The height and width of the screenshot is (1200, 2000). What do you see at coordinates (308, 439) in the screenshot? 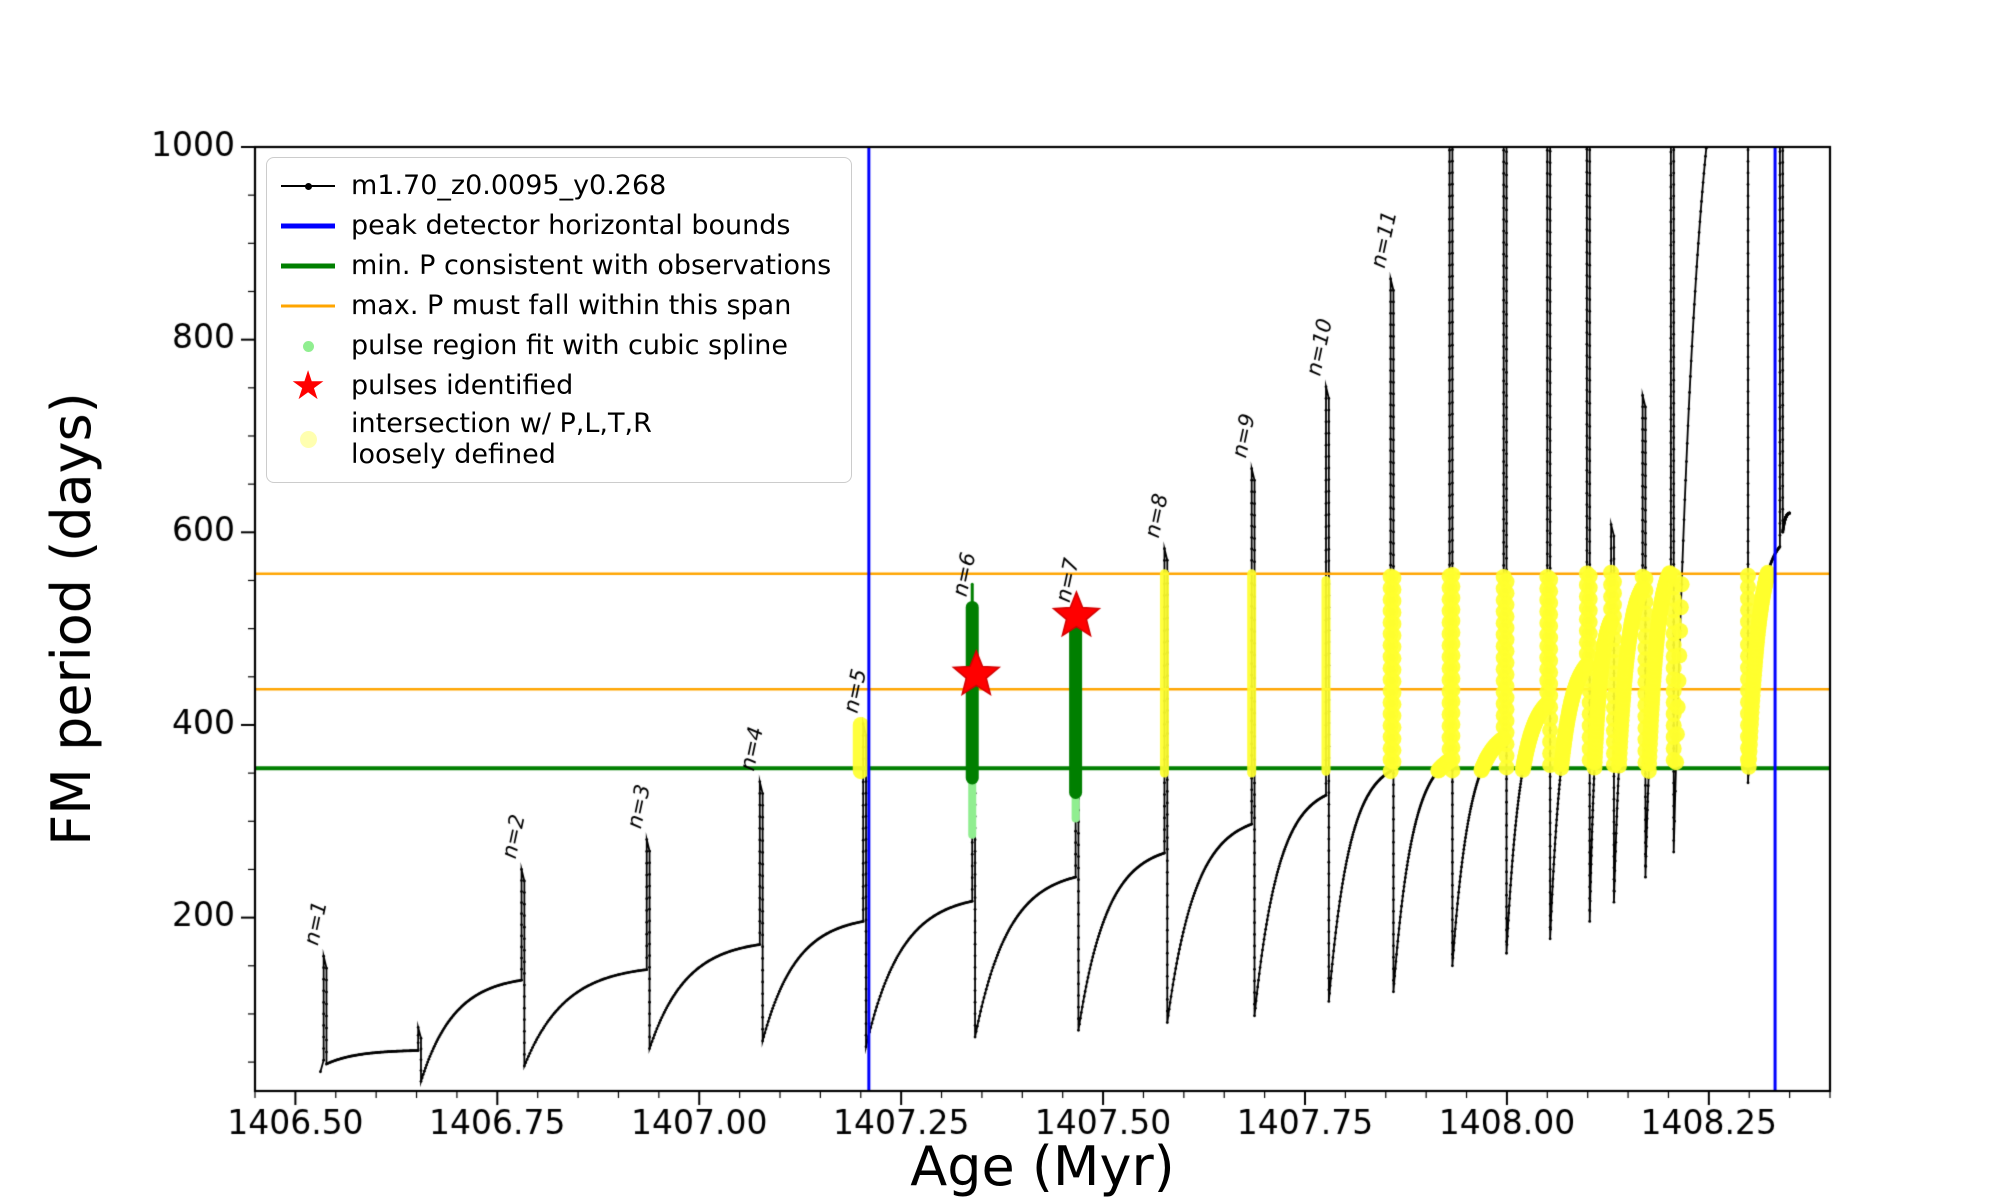
I see `intersection-dot-icon` at bounding box center [308, 439].